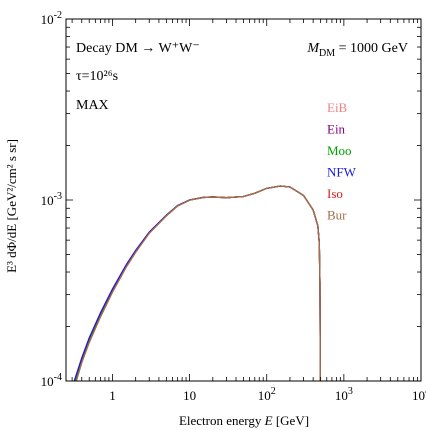 This screenshot has height=430, width=426. Describe the element at coordinates (138, 48) in the screenshot. I see `annotation-process: Decay DM → W⁺W⁻` at that location.